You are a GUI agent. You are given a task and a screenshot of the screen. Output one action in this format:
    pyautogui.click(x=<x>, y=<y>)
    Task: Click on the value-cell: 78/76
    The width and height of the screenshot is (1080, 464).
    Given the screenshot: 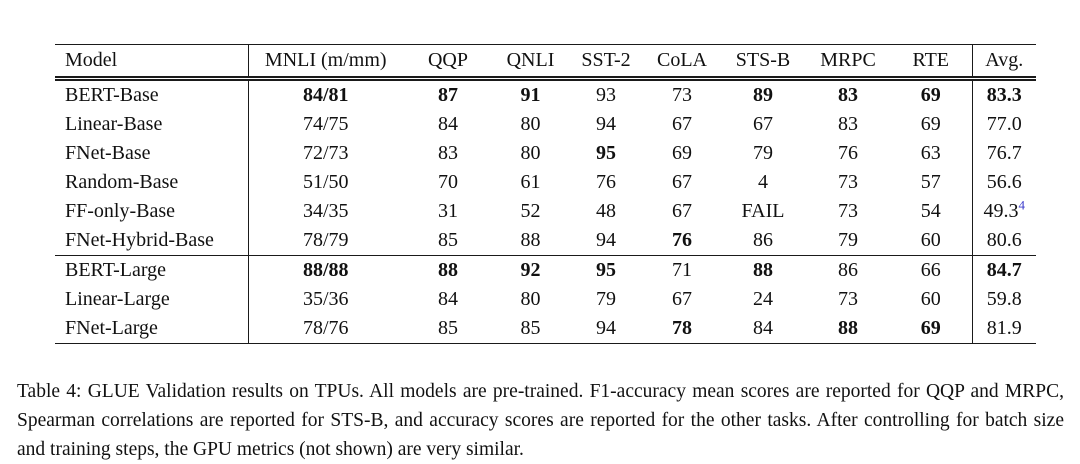 What is the action you would take?
    pyautogui.click(x=325, y=329)
    